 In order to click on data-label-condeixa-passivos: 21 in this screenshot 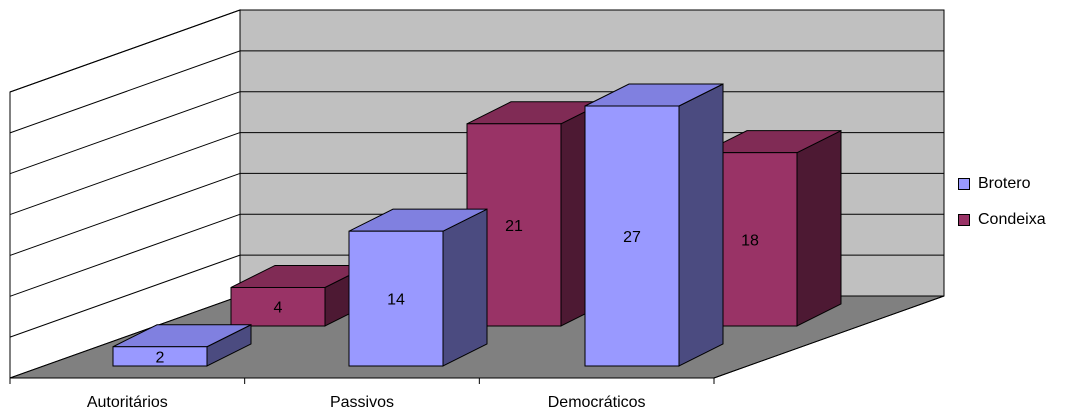, I will do `click(514, 226)`.